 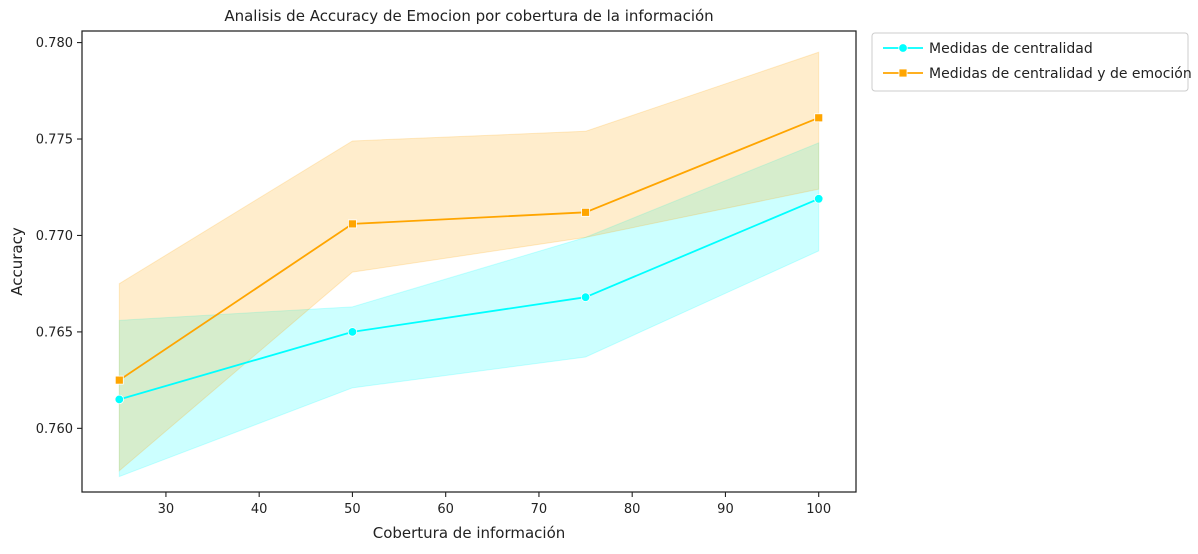 I want to click on x-tick-label: 90, so click(x=725, y=509).